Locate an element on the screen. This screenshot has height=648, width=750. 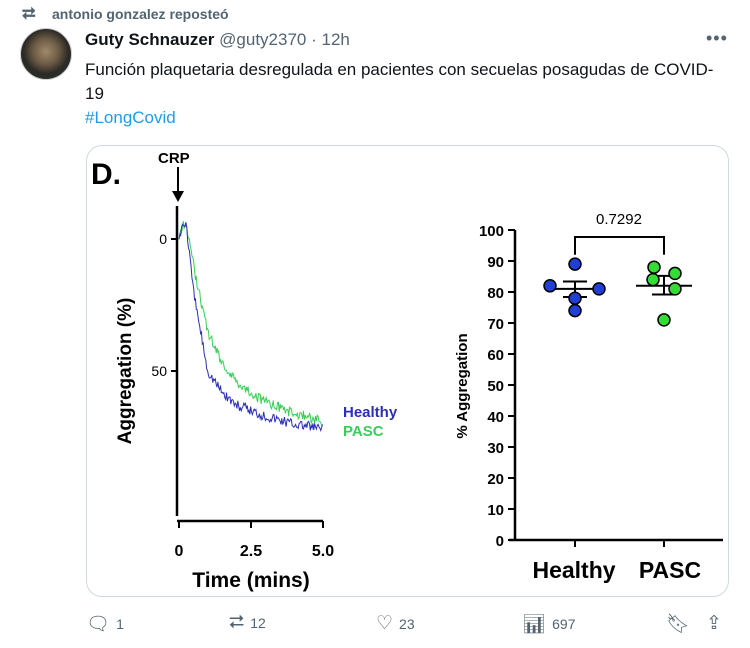
reply-icon: 🗨︎ is located at coordinates (98, 624).